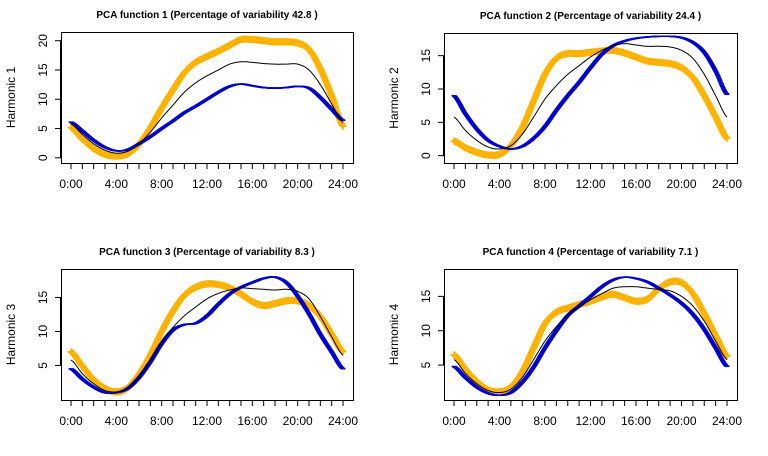 This screenshot has width=768, height=456. Describe the element at coordinates (394, 98) in the screenshot. I see `y-axis-label: Harmonic 2` at that location.